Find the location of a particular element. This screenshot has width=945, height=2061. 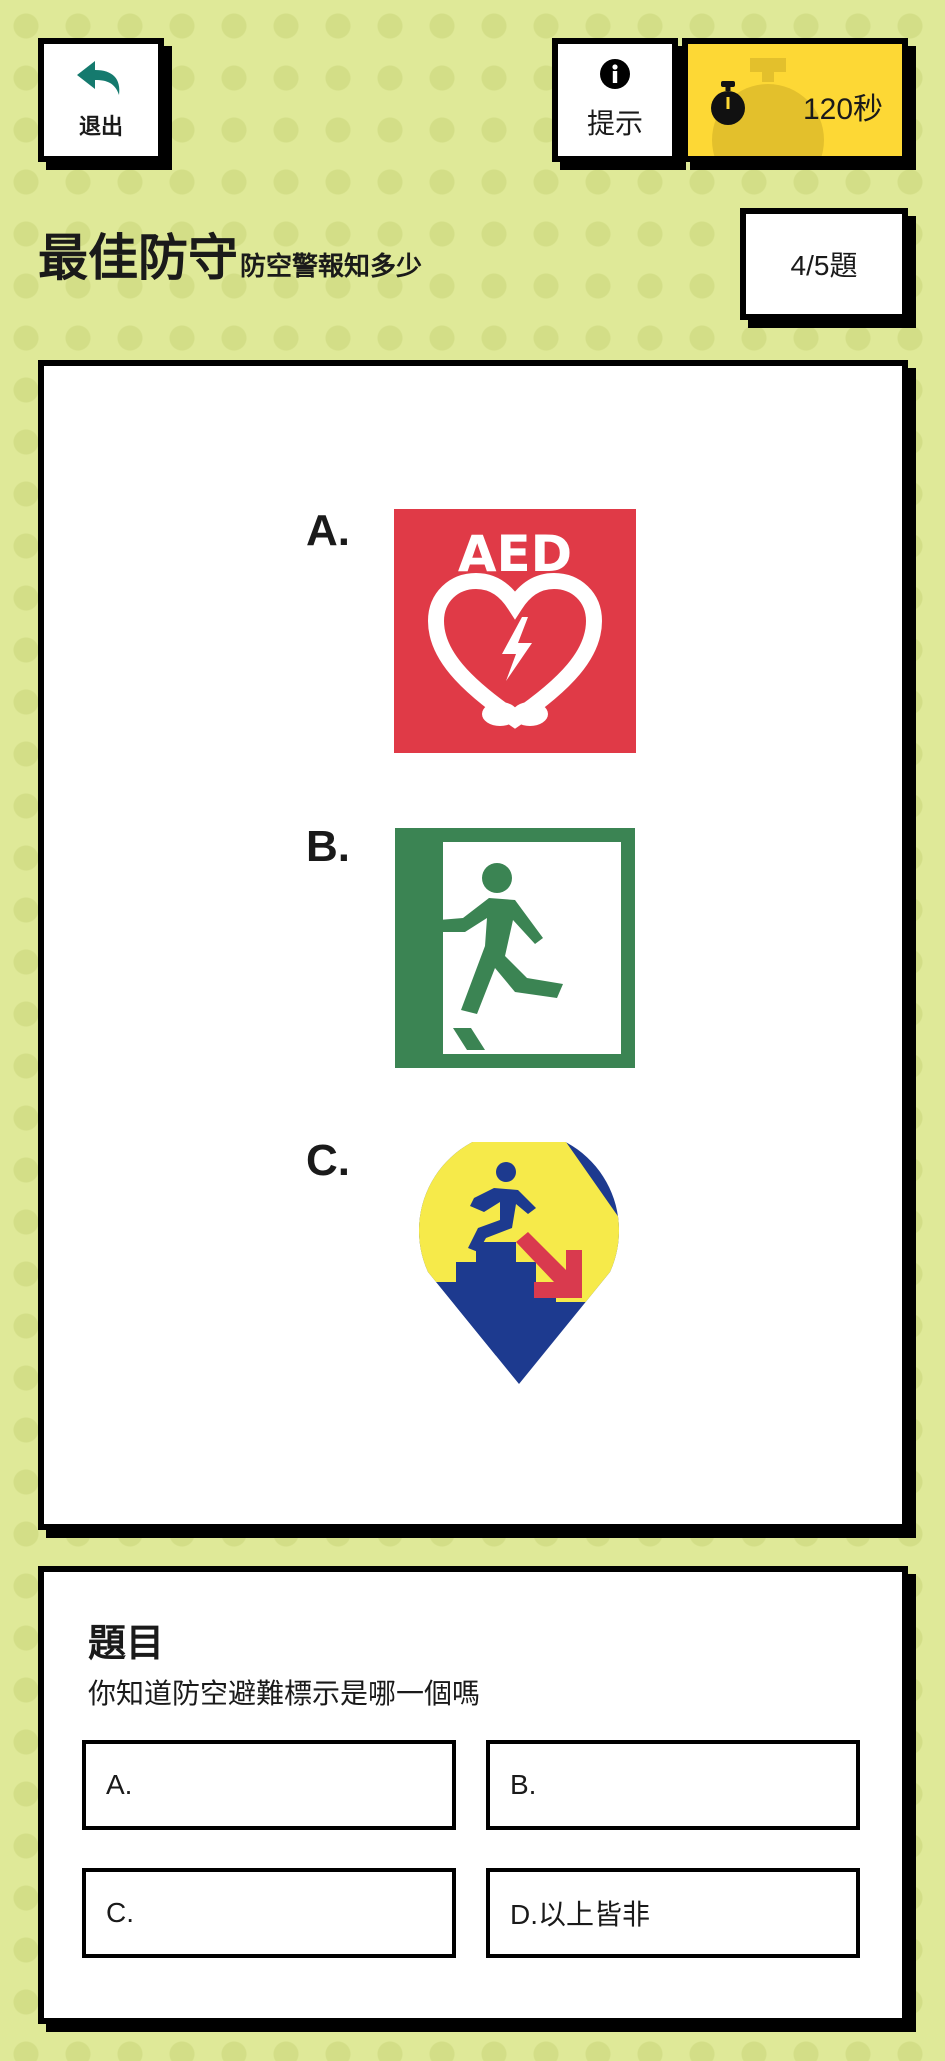

answer-a-button: A. is located at coordinates (269, 1785).